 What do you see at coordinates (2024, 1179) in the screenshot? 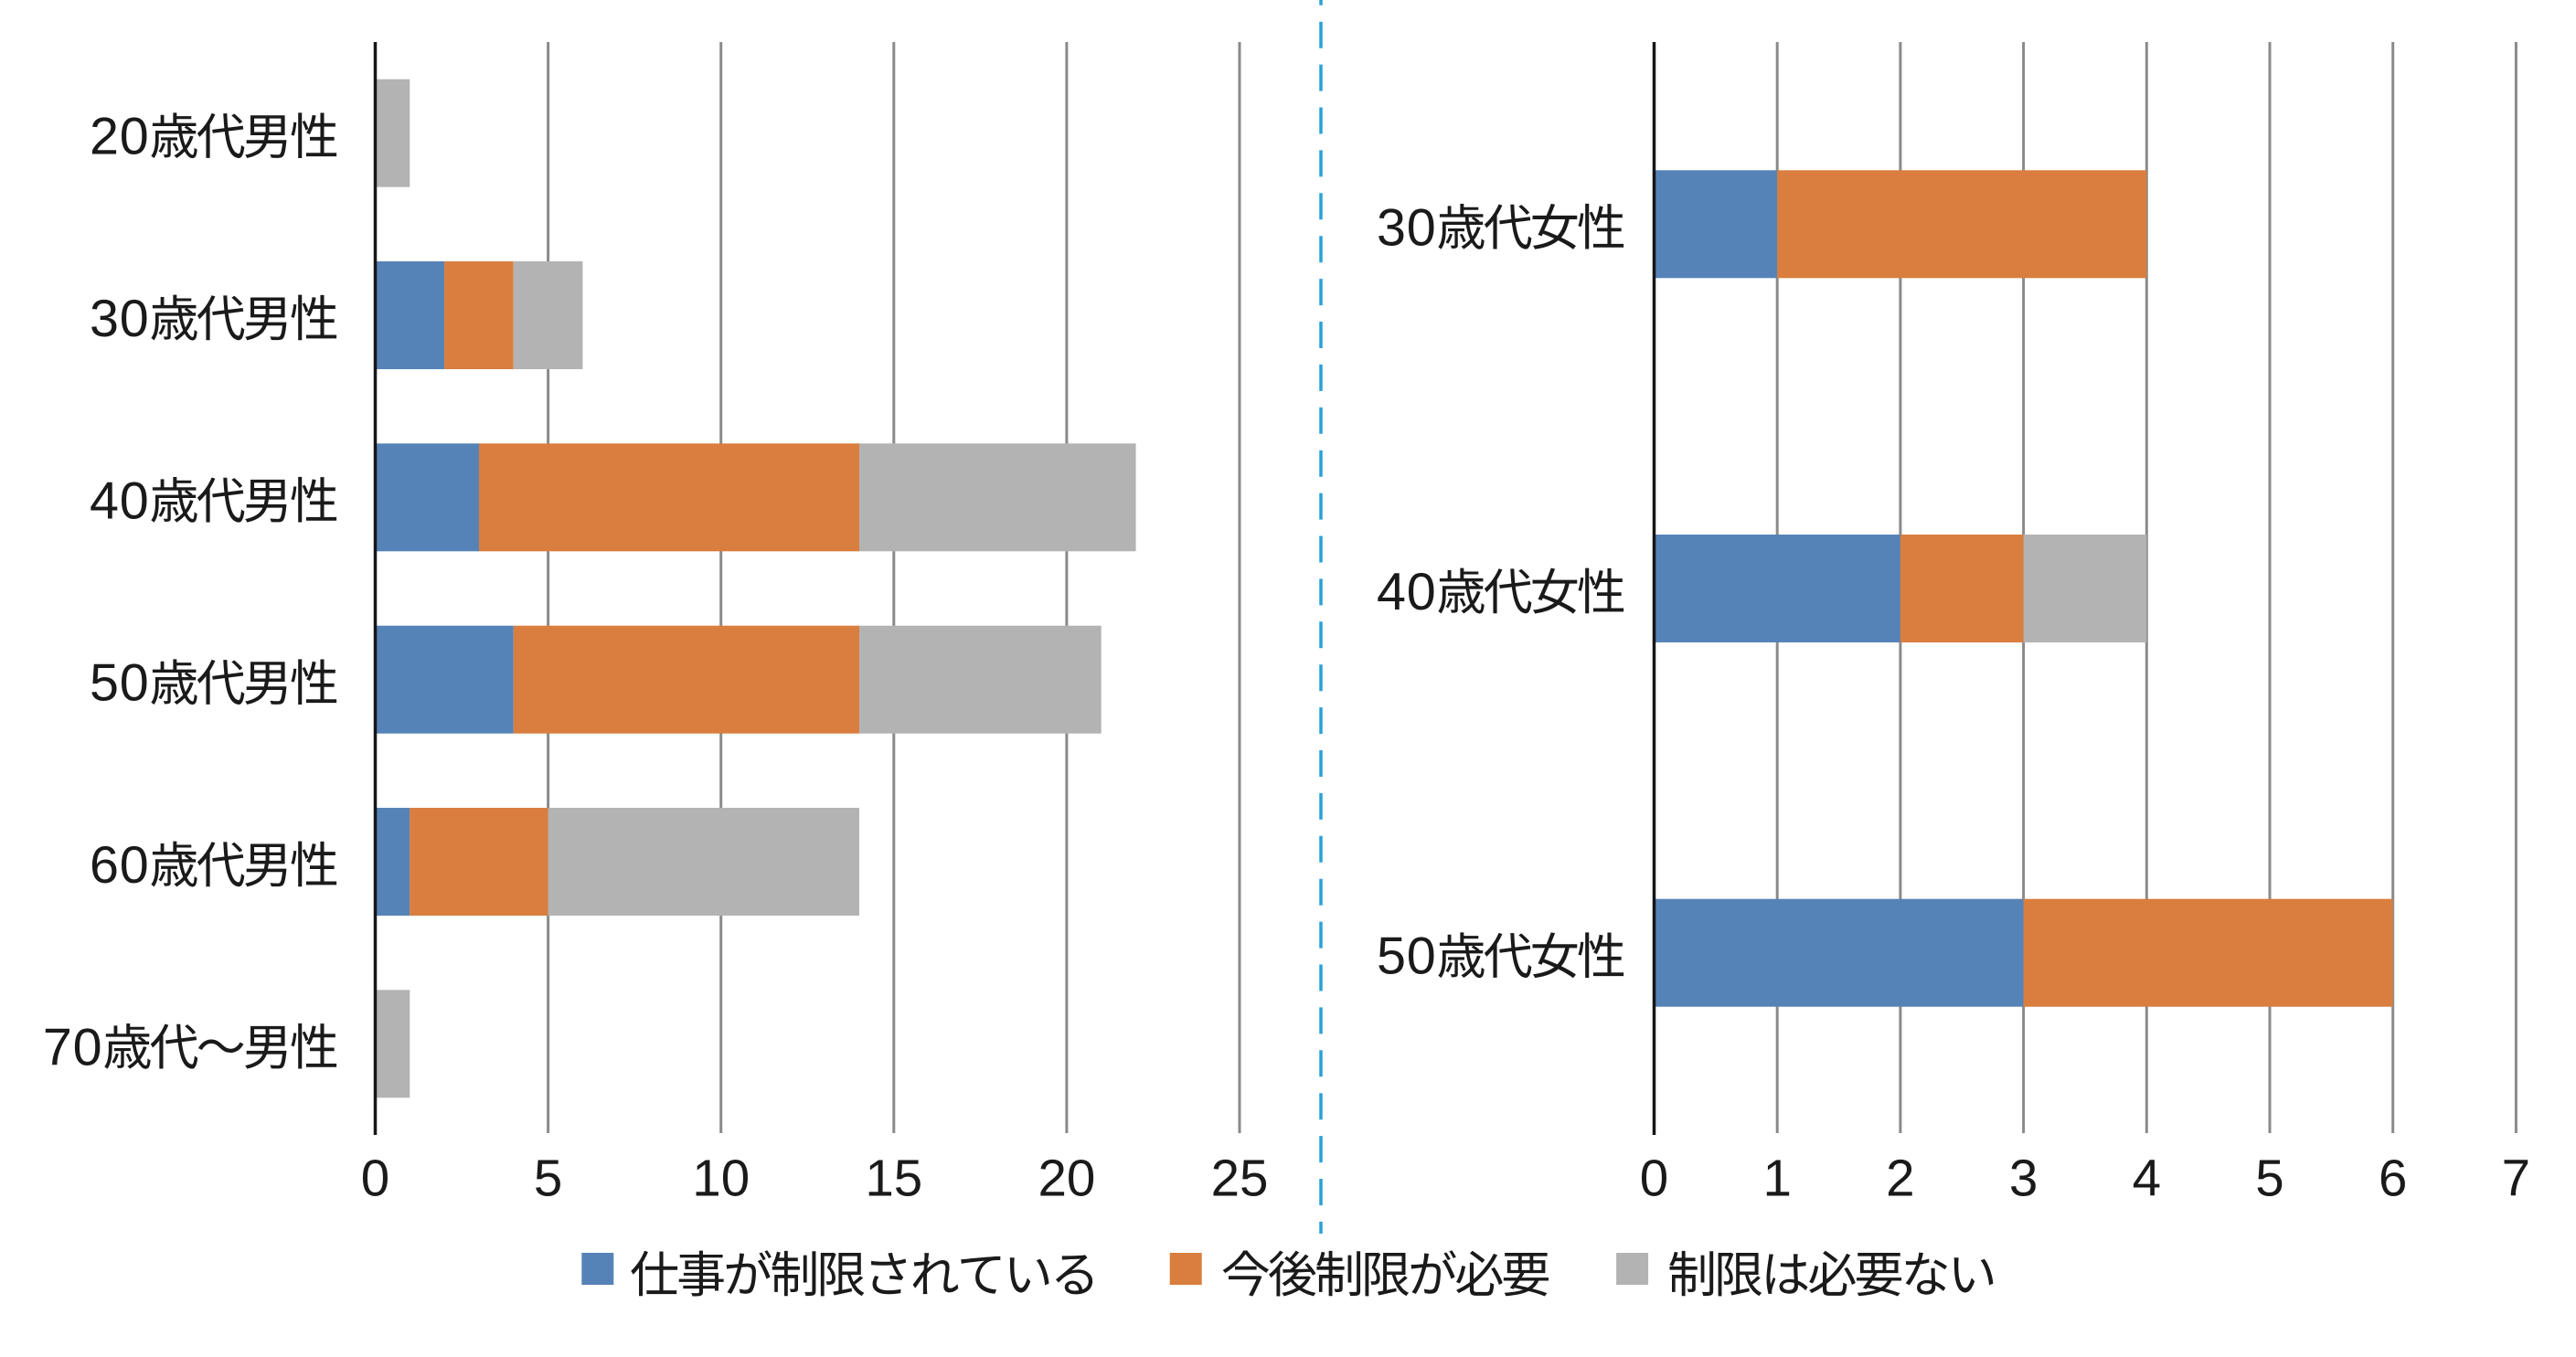
I see `svg-text: 3` at bounding box center [2024, 1179].